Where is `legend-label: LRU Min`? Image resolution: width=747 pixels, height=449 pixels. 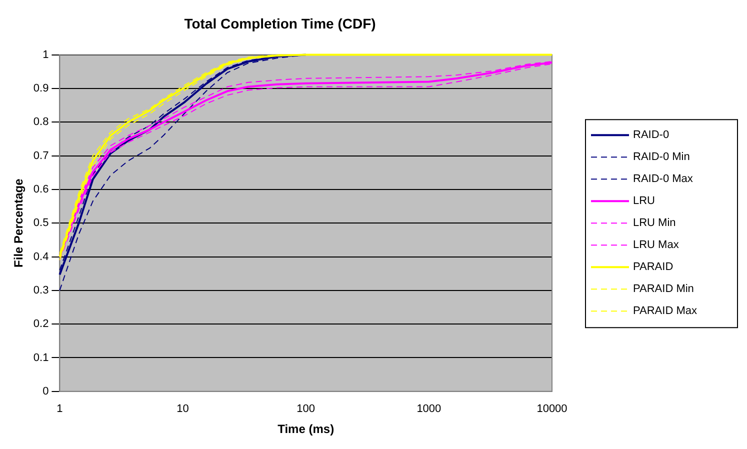 legend-label: LRU Min is located at coordinates (654, 223).